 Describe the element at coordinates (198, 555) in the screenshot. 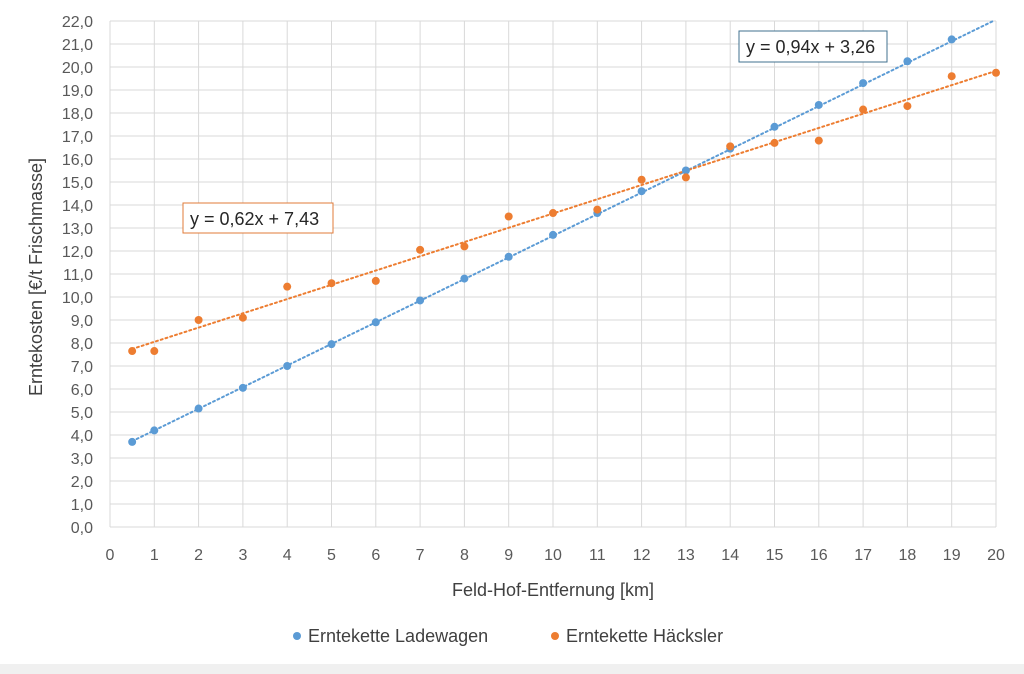

I see `x-tick-label: 2` at that location.